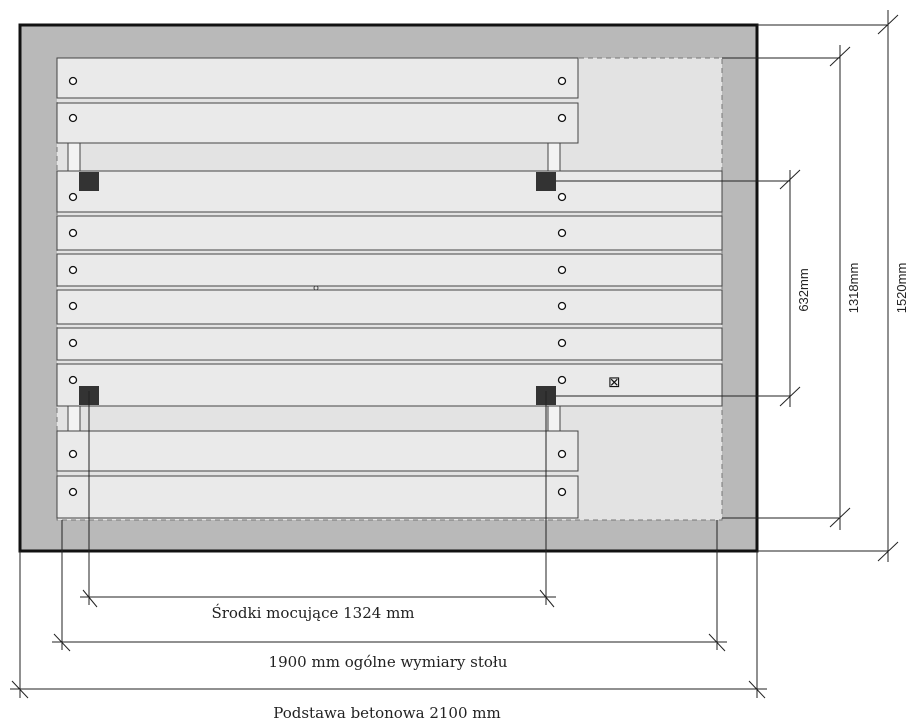 Image resolution: width=910 pixels, height=725 pixels. I want to click on dim-table-depth: 1318mm, so click(853, 288).